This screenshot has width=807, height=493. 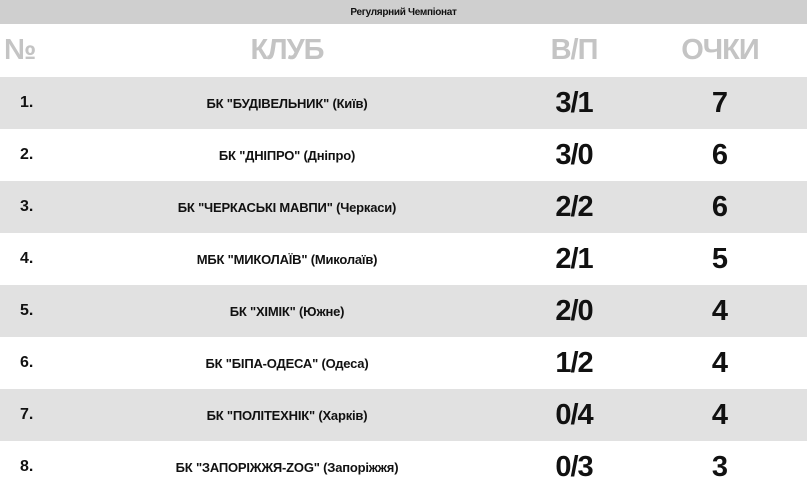 I want to click on table-row: 1. БК "БУДІВЕЛЬНИК" (Київ) 3/1 7, so click(x=403, y=103).